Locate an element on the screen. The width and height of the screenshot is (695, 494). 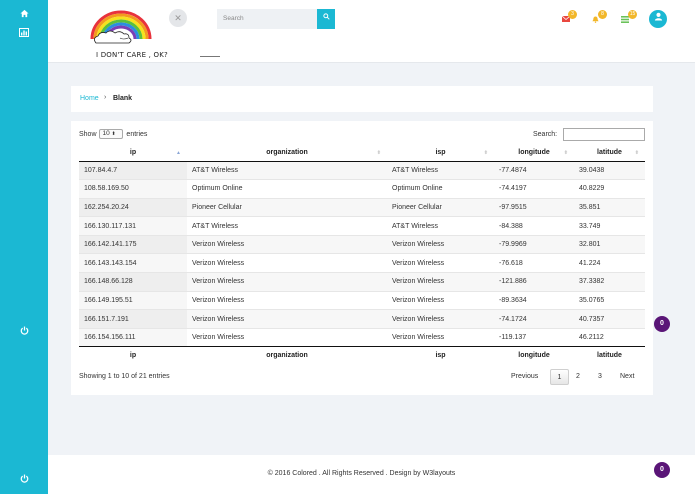
pagination-page-3: 3 is located at coordinates (600, 376).